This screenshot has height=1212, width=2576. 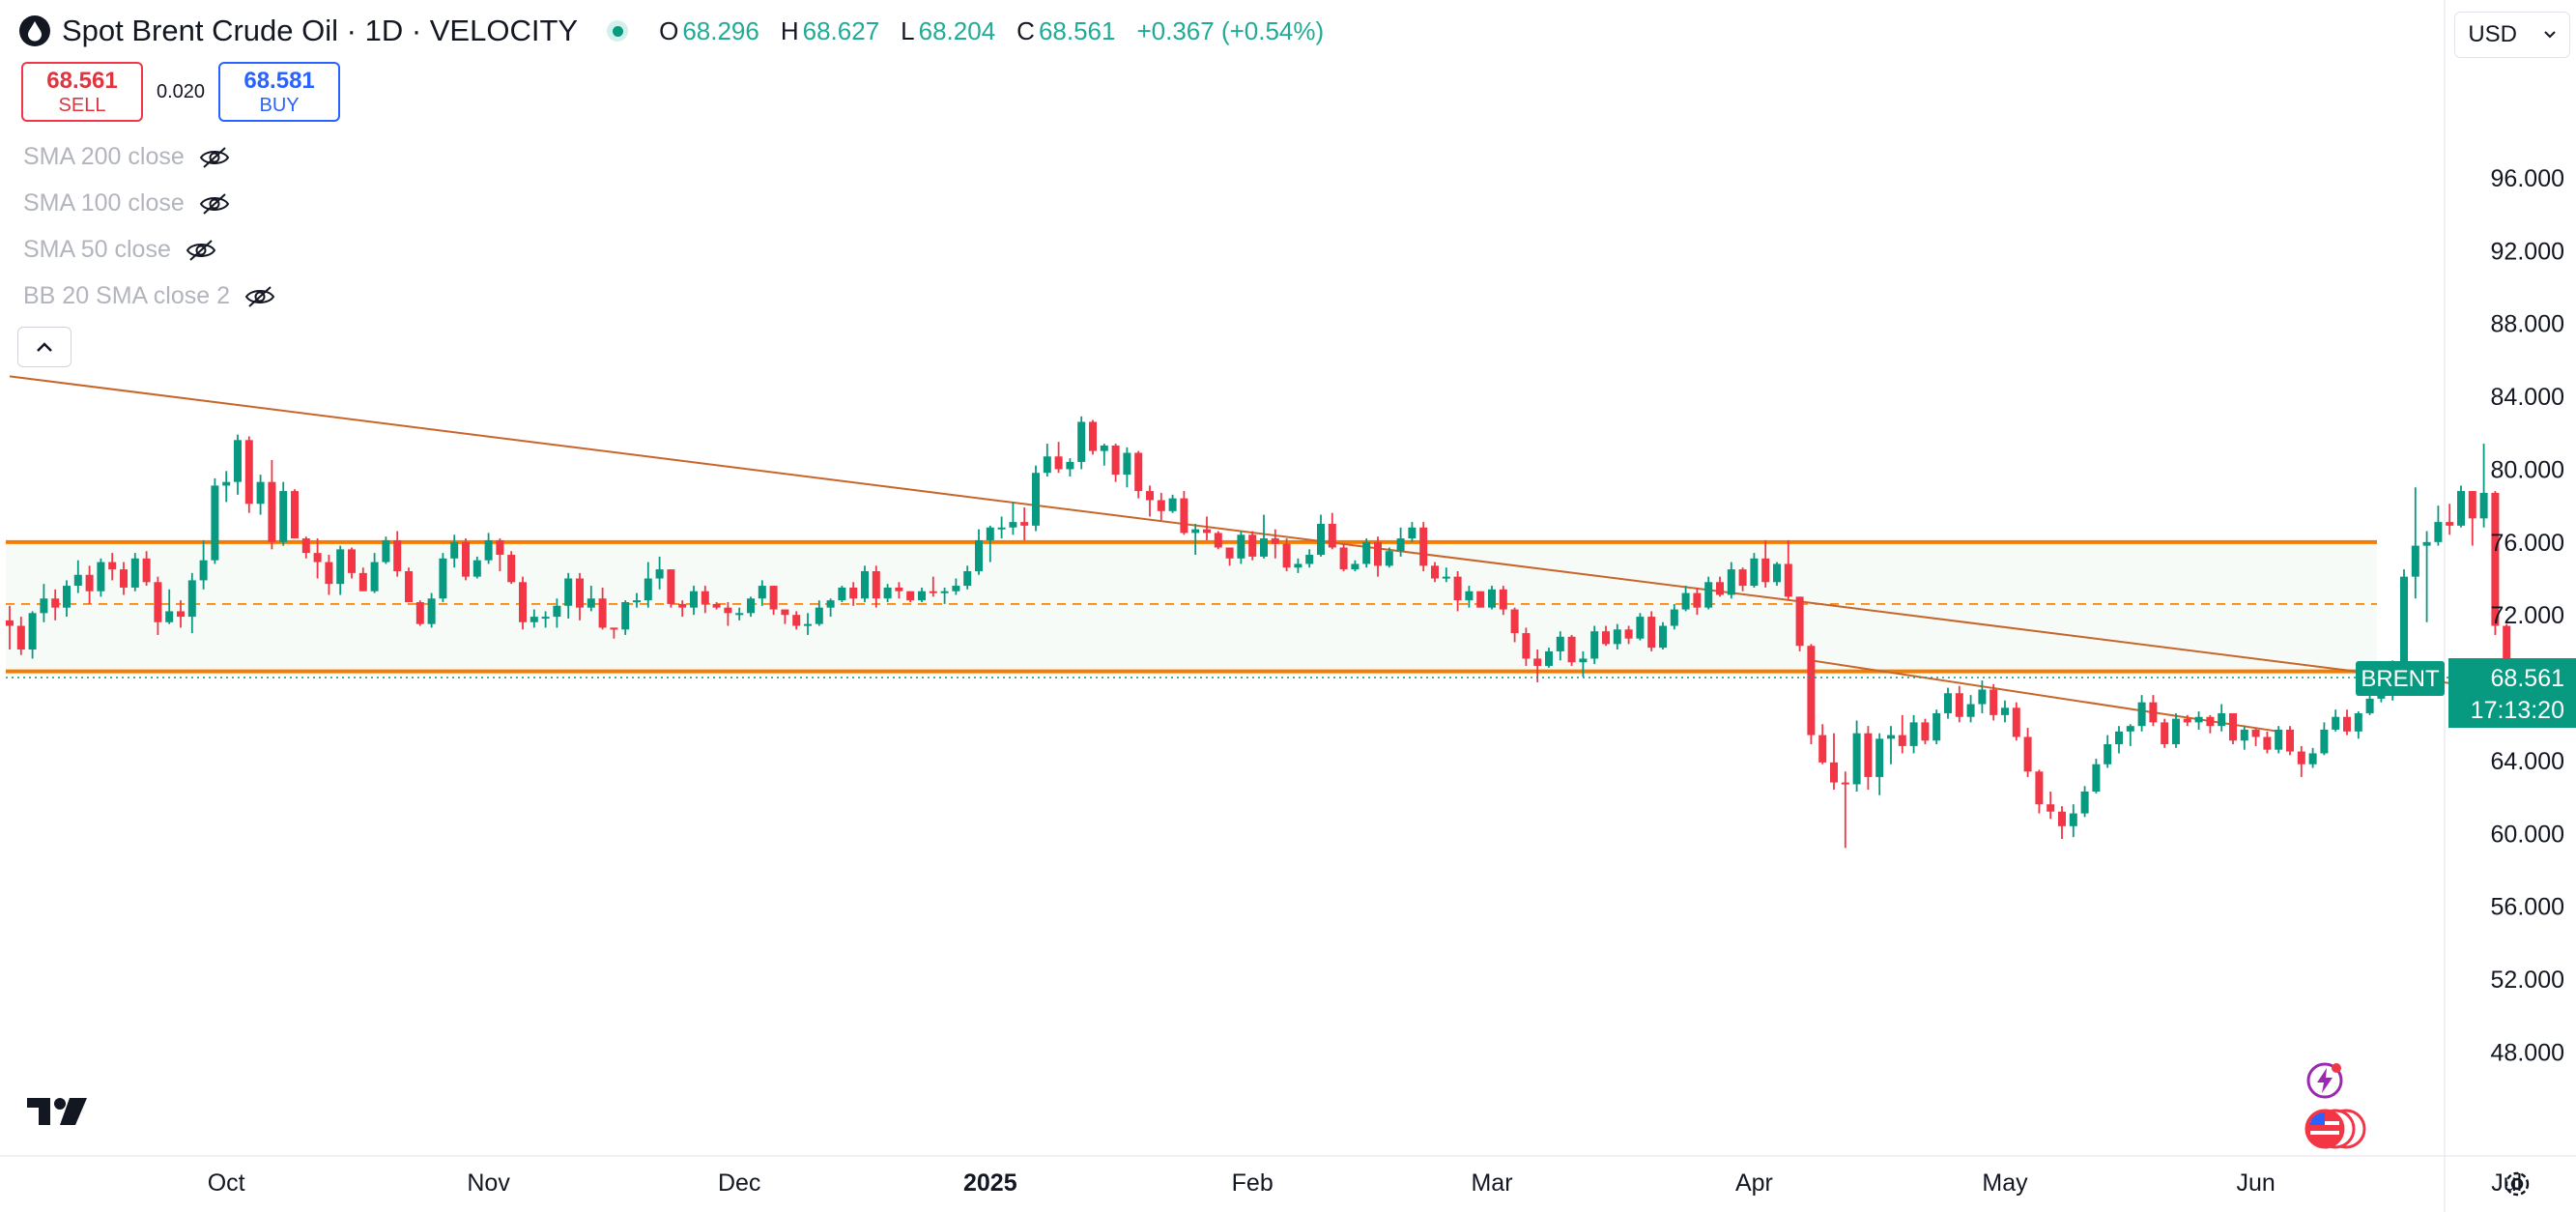 What do you see at coordinates (2335, 1129) in the screenshot?
I see `us-flag-event-icon` at bounding box center [2335, 1129].